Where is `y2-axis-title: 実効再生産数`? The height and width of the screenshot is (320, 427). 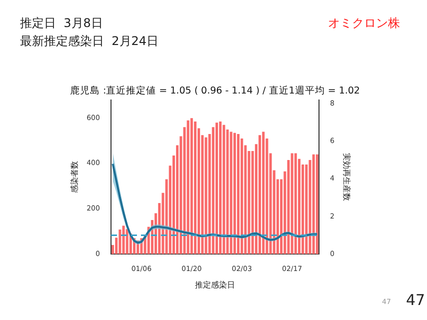
y2-axis-title: 実効再生産数 is located at coordinates (347, 177).